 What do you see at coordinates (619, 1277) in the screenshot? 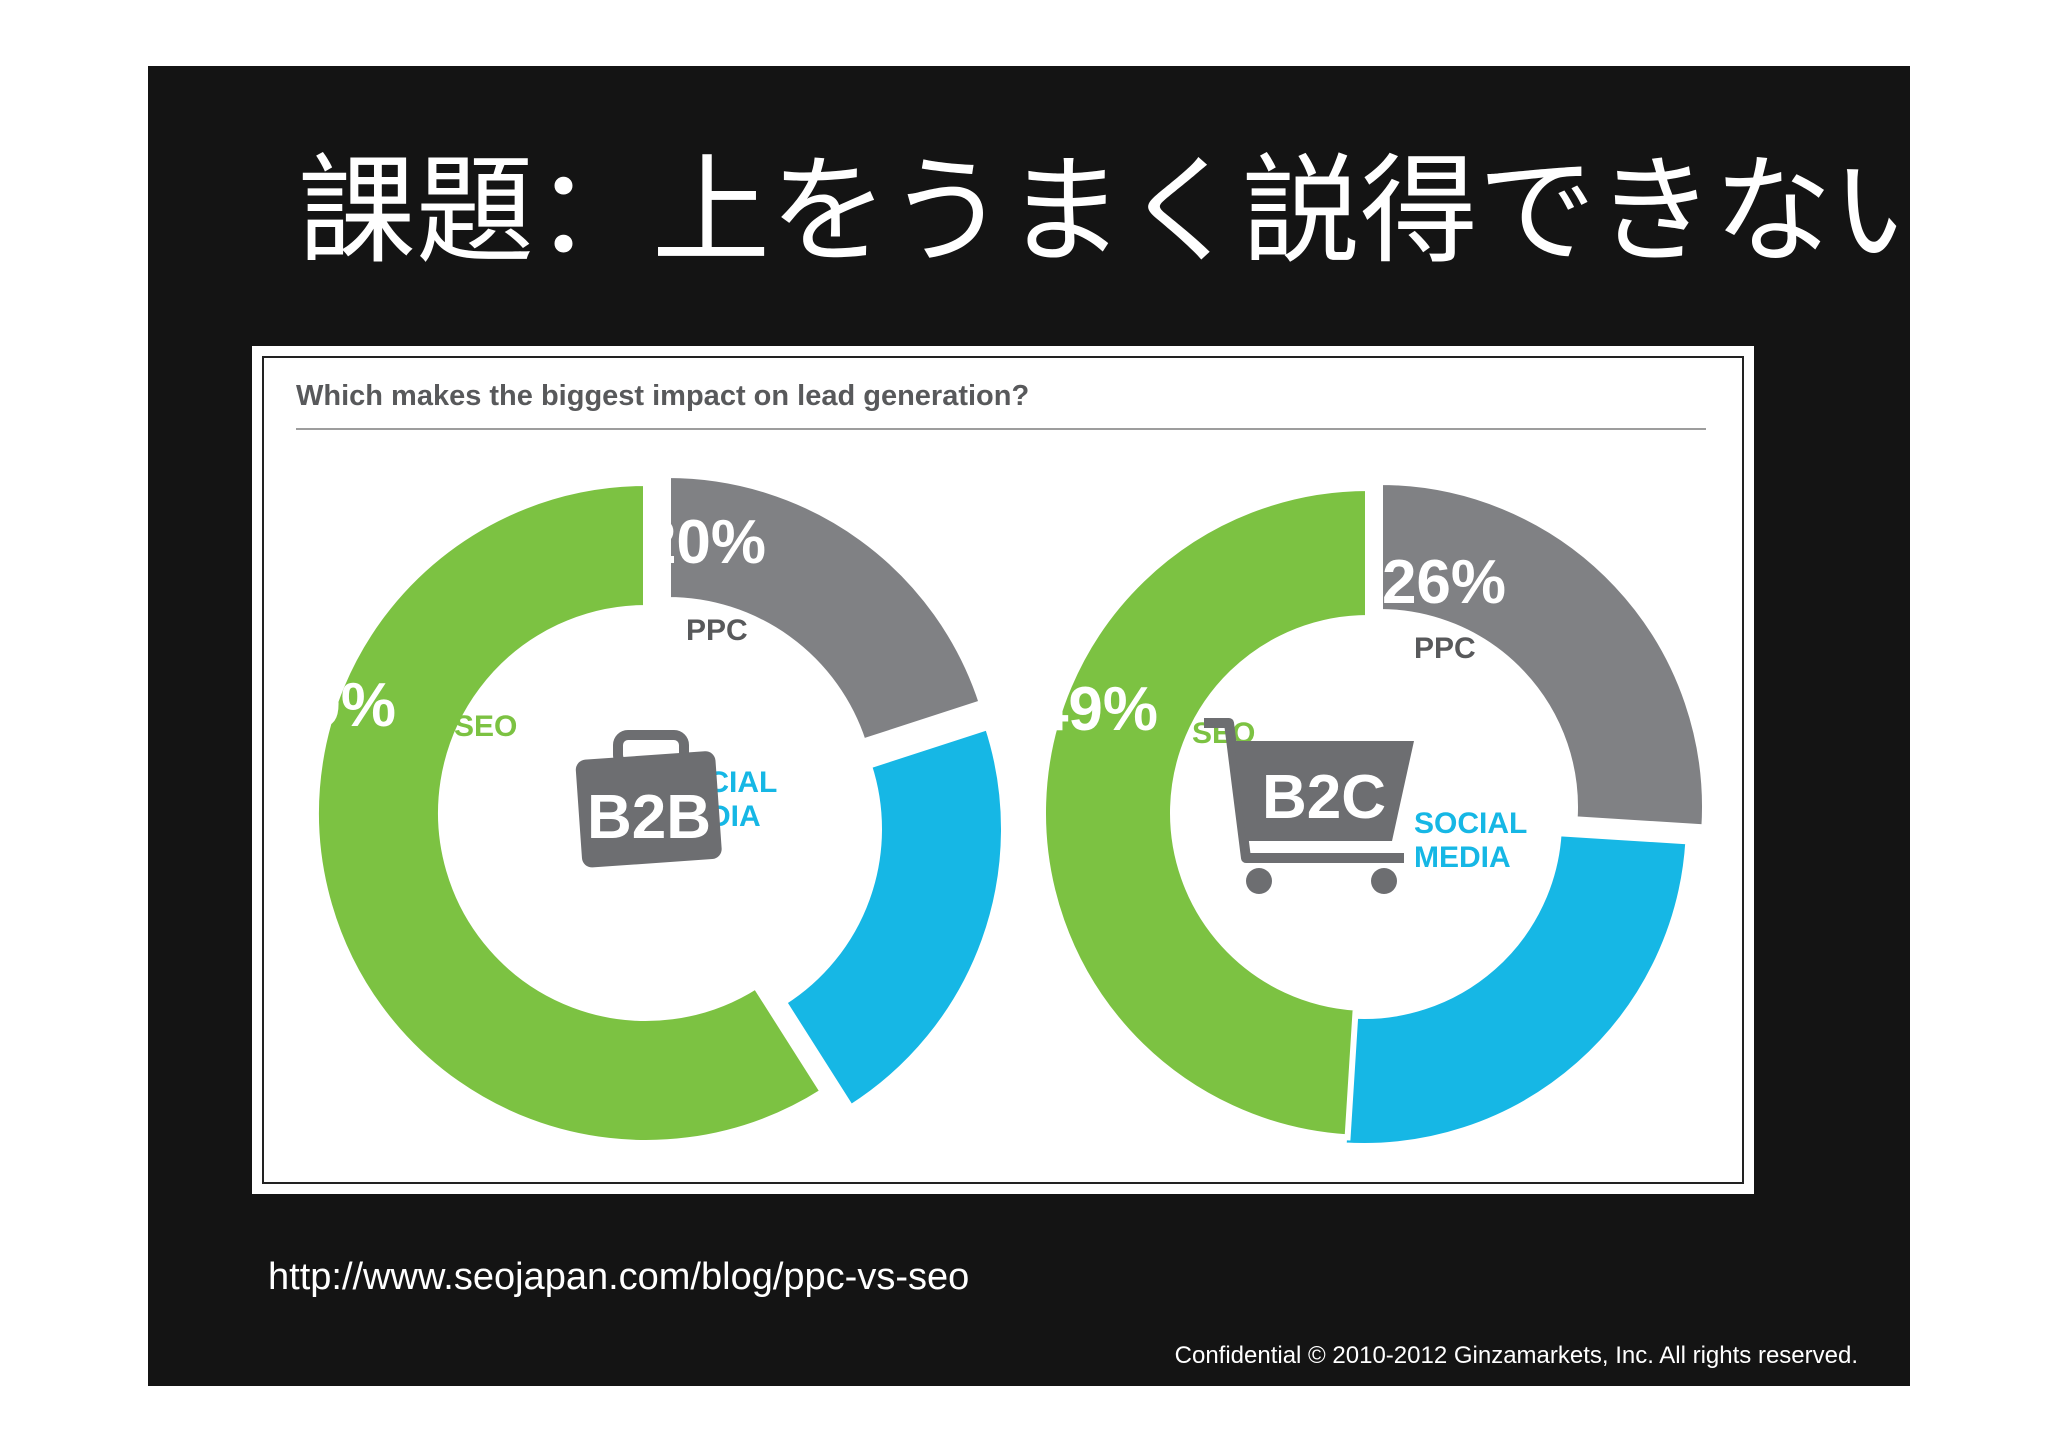
I see `source-link: http://www.seojapan.com/blog/ppc-vs-seo` at bounding box center [619, 1277].